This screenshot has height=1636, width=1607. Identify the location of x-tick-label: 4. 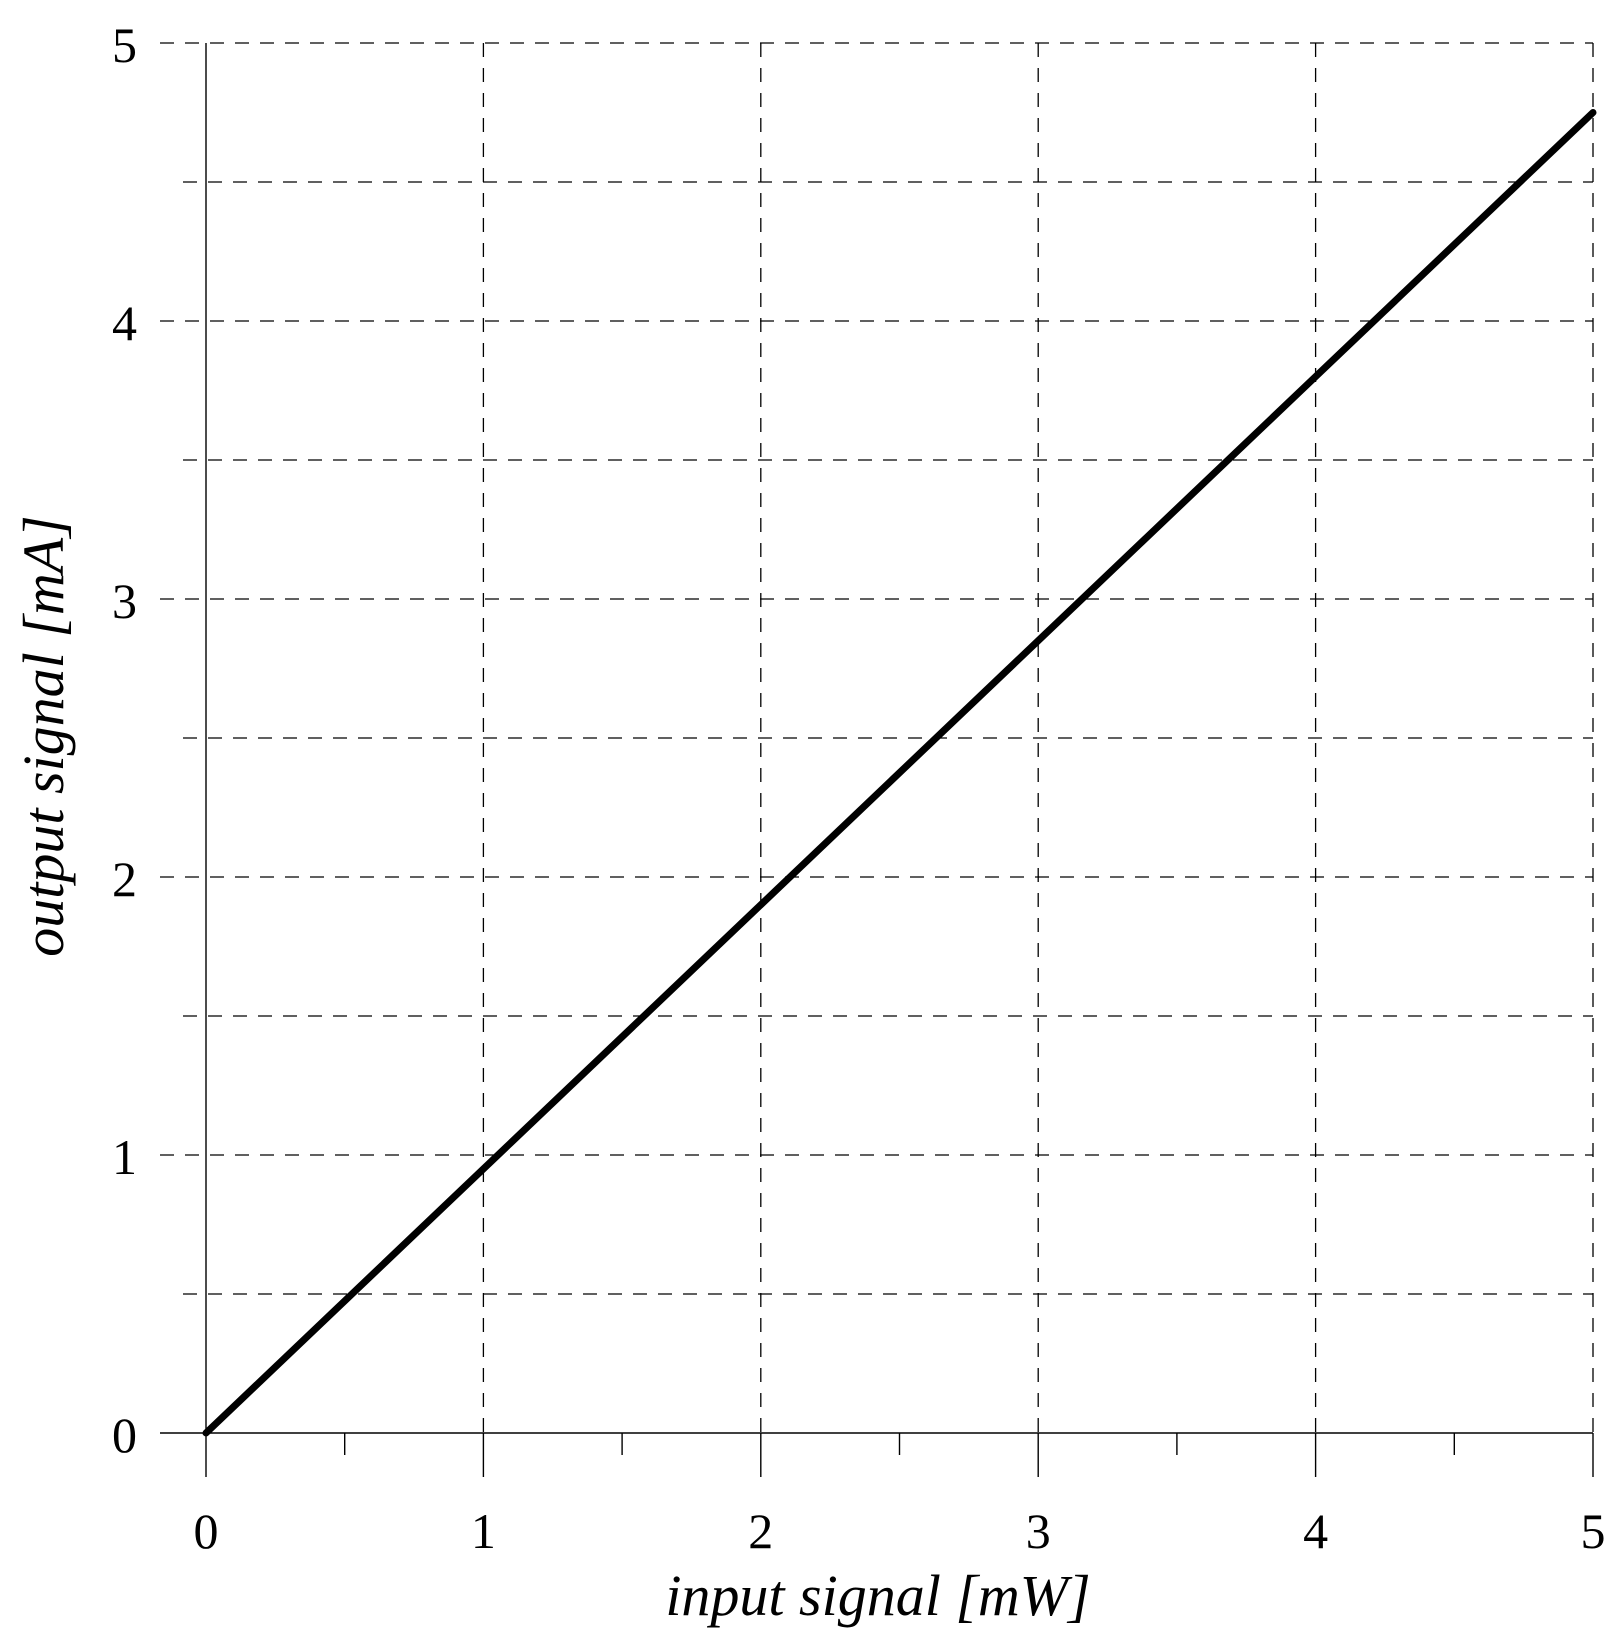
(1315, 1531).